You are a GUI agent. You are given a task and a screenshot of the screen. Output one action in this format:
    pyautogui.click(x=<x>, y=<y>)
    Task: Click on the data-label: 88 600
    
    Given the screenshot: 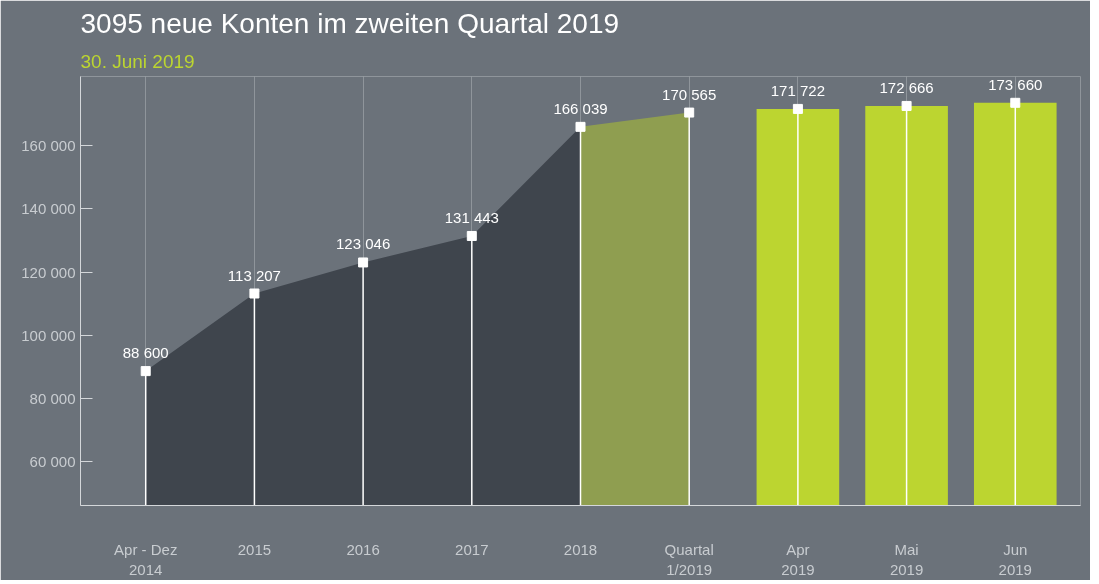 What is the action you would take?
    pyautogui.click(x=145, y=353)
    